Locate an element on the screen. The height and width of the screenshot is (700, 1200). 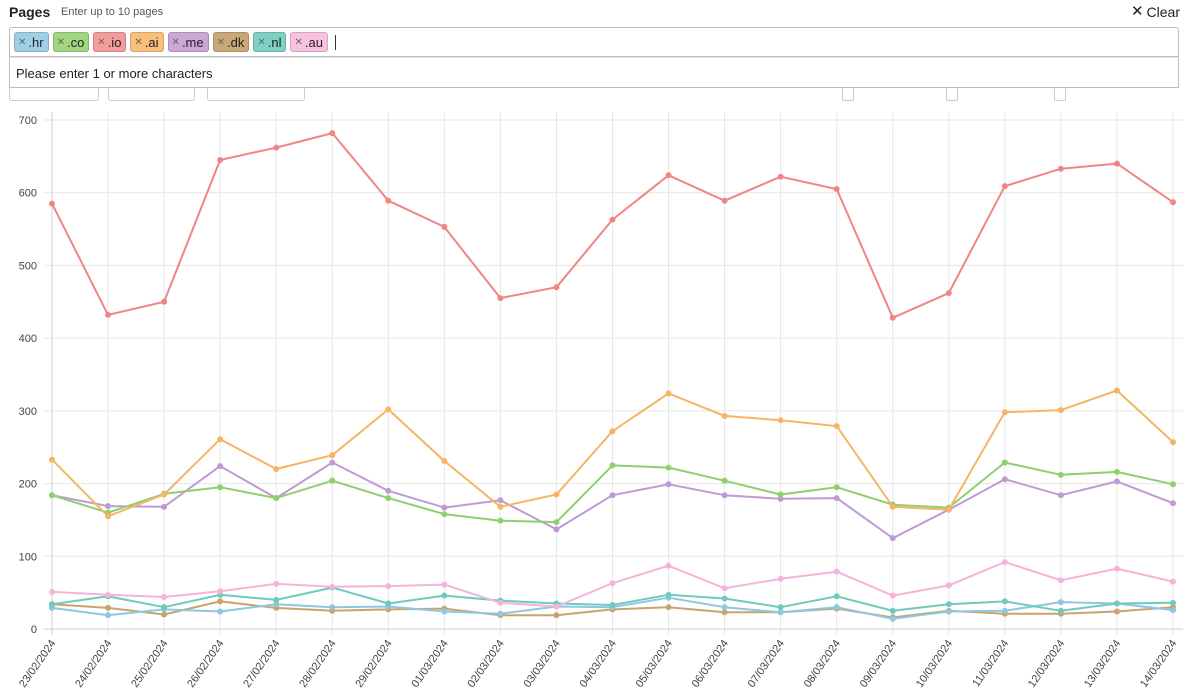
tag-nl: ✕ .nl is located at coordinates (270, 42).